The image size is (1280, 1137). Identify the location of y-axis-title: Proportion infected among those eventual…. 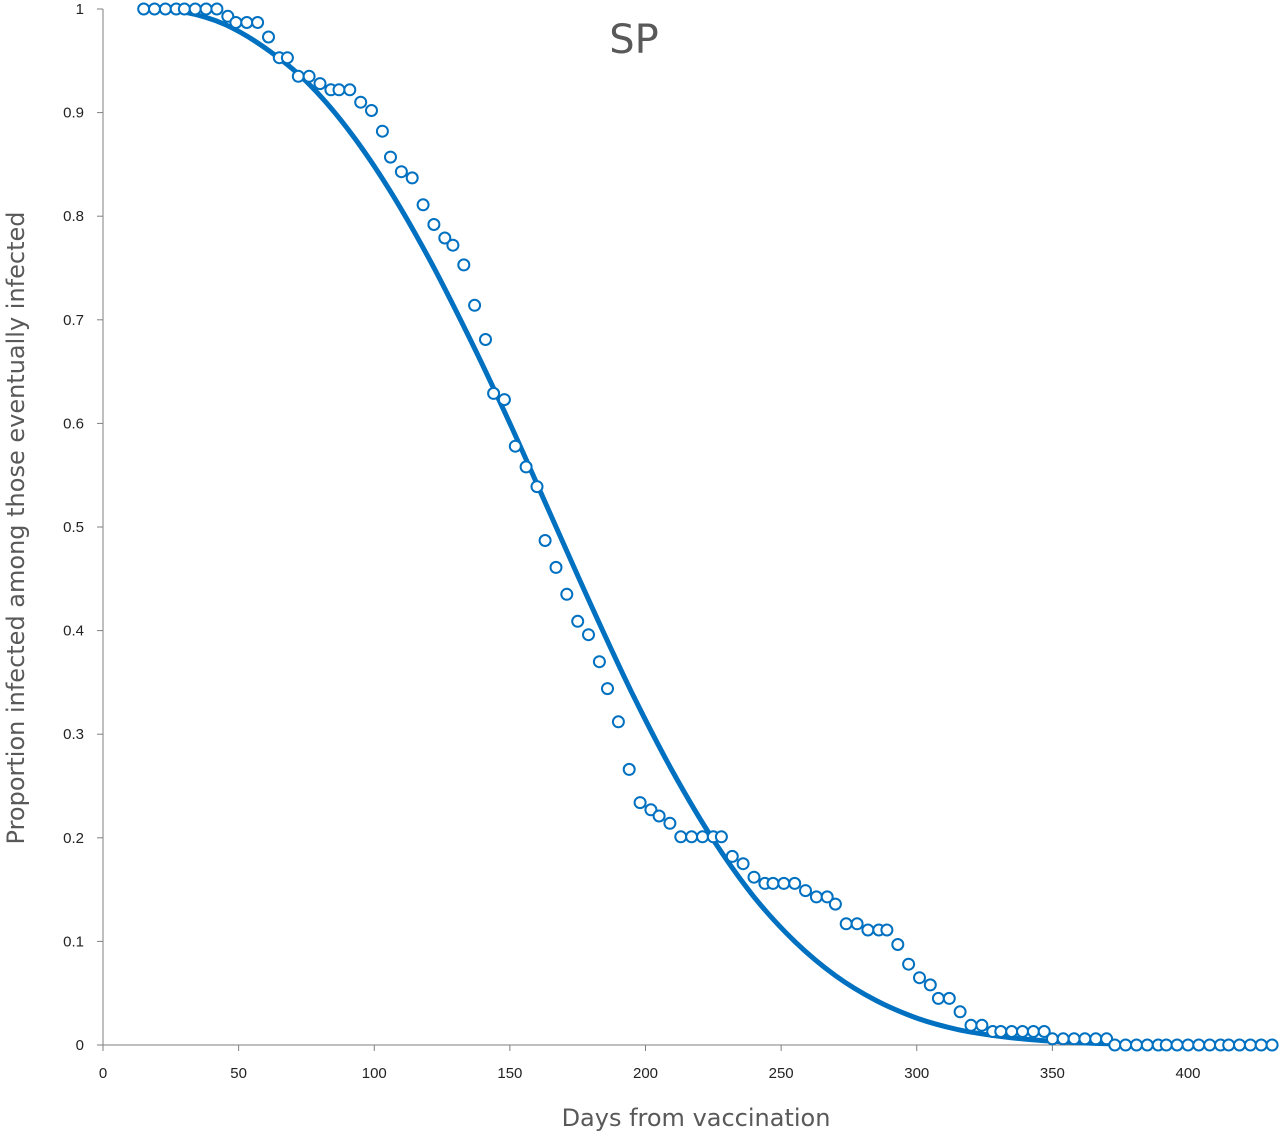
(16, 528).